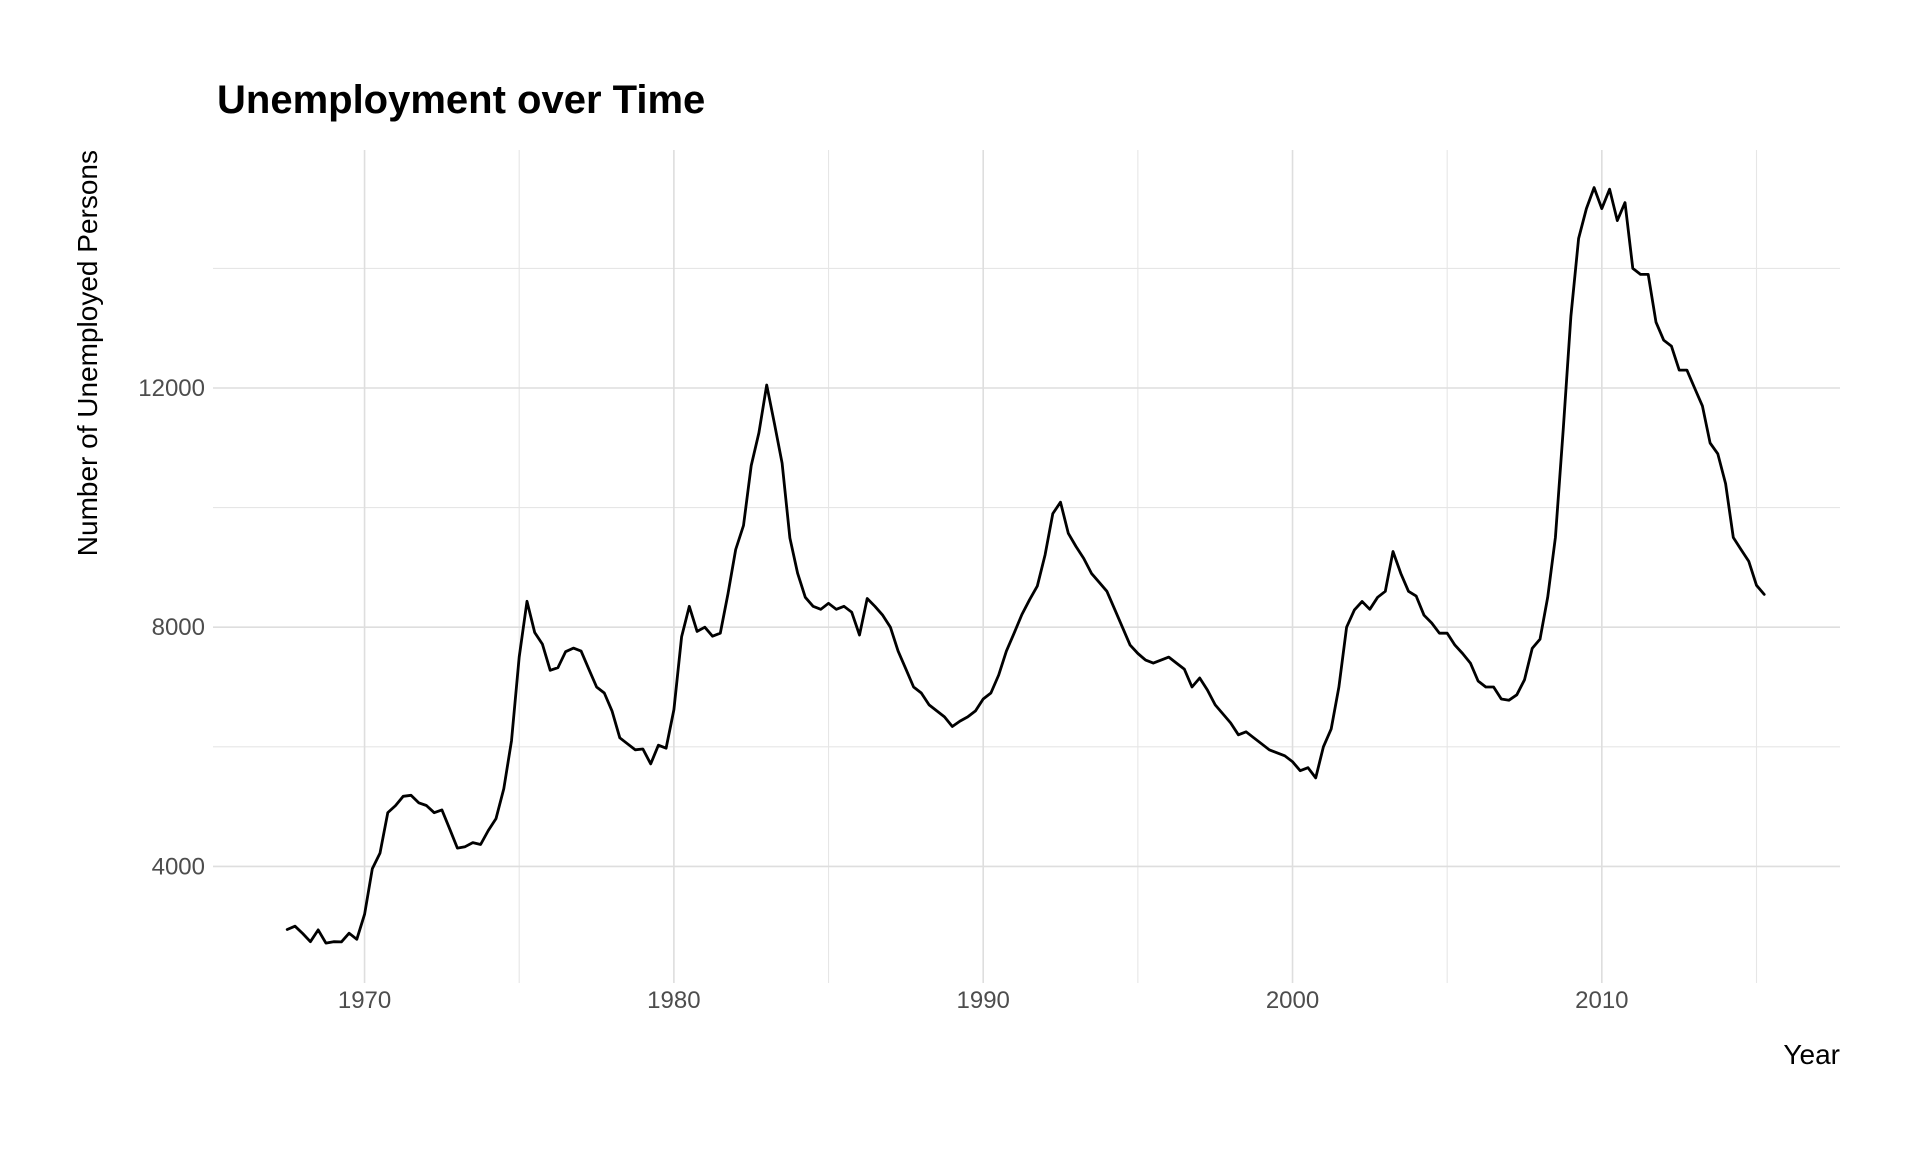  I want to click on y-tick-label-12000: 12000, so click(171, 388).